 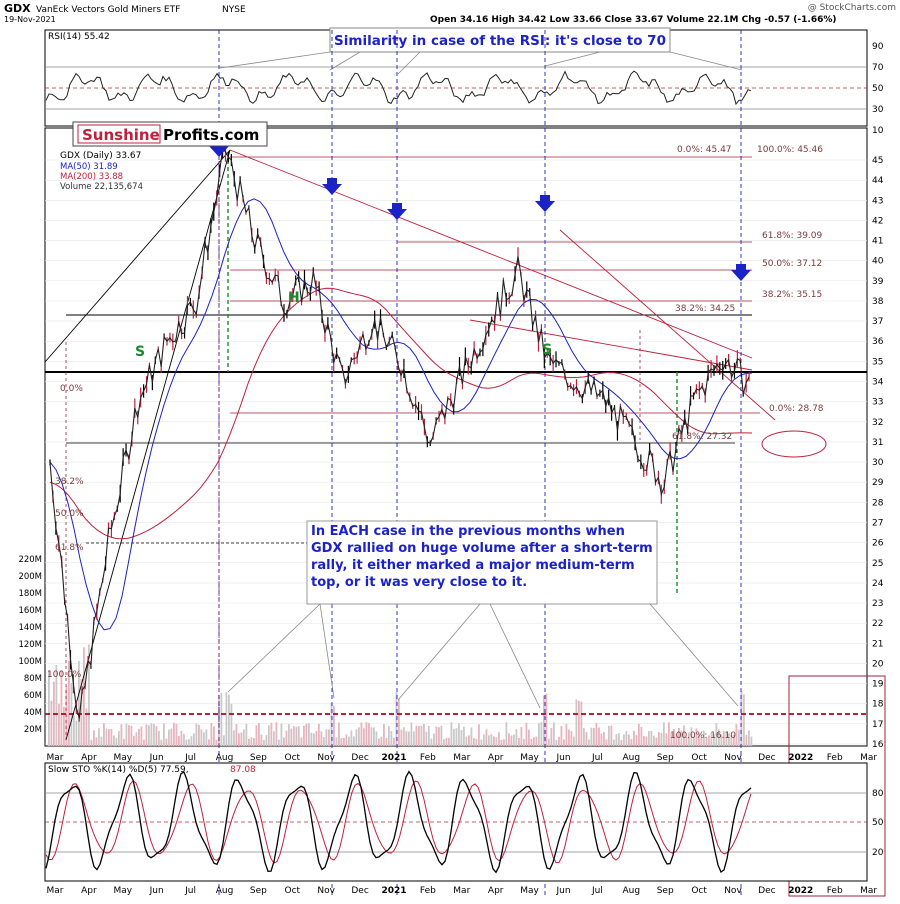 I want to click on x-tick-label: Mar, so click(x=461, y=758).